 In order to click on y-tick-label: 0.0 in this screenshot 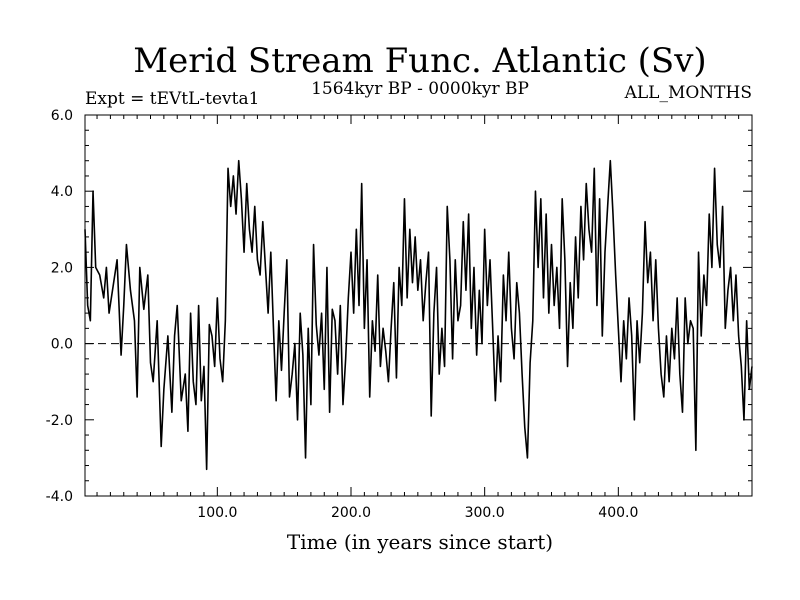, I will do `click(62, 345)`.